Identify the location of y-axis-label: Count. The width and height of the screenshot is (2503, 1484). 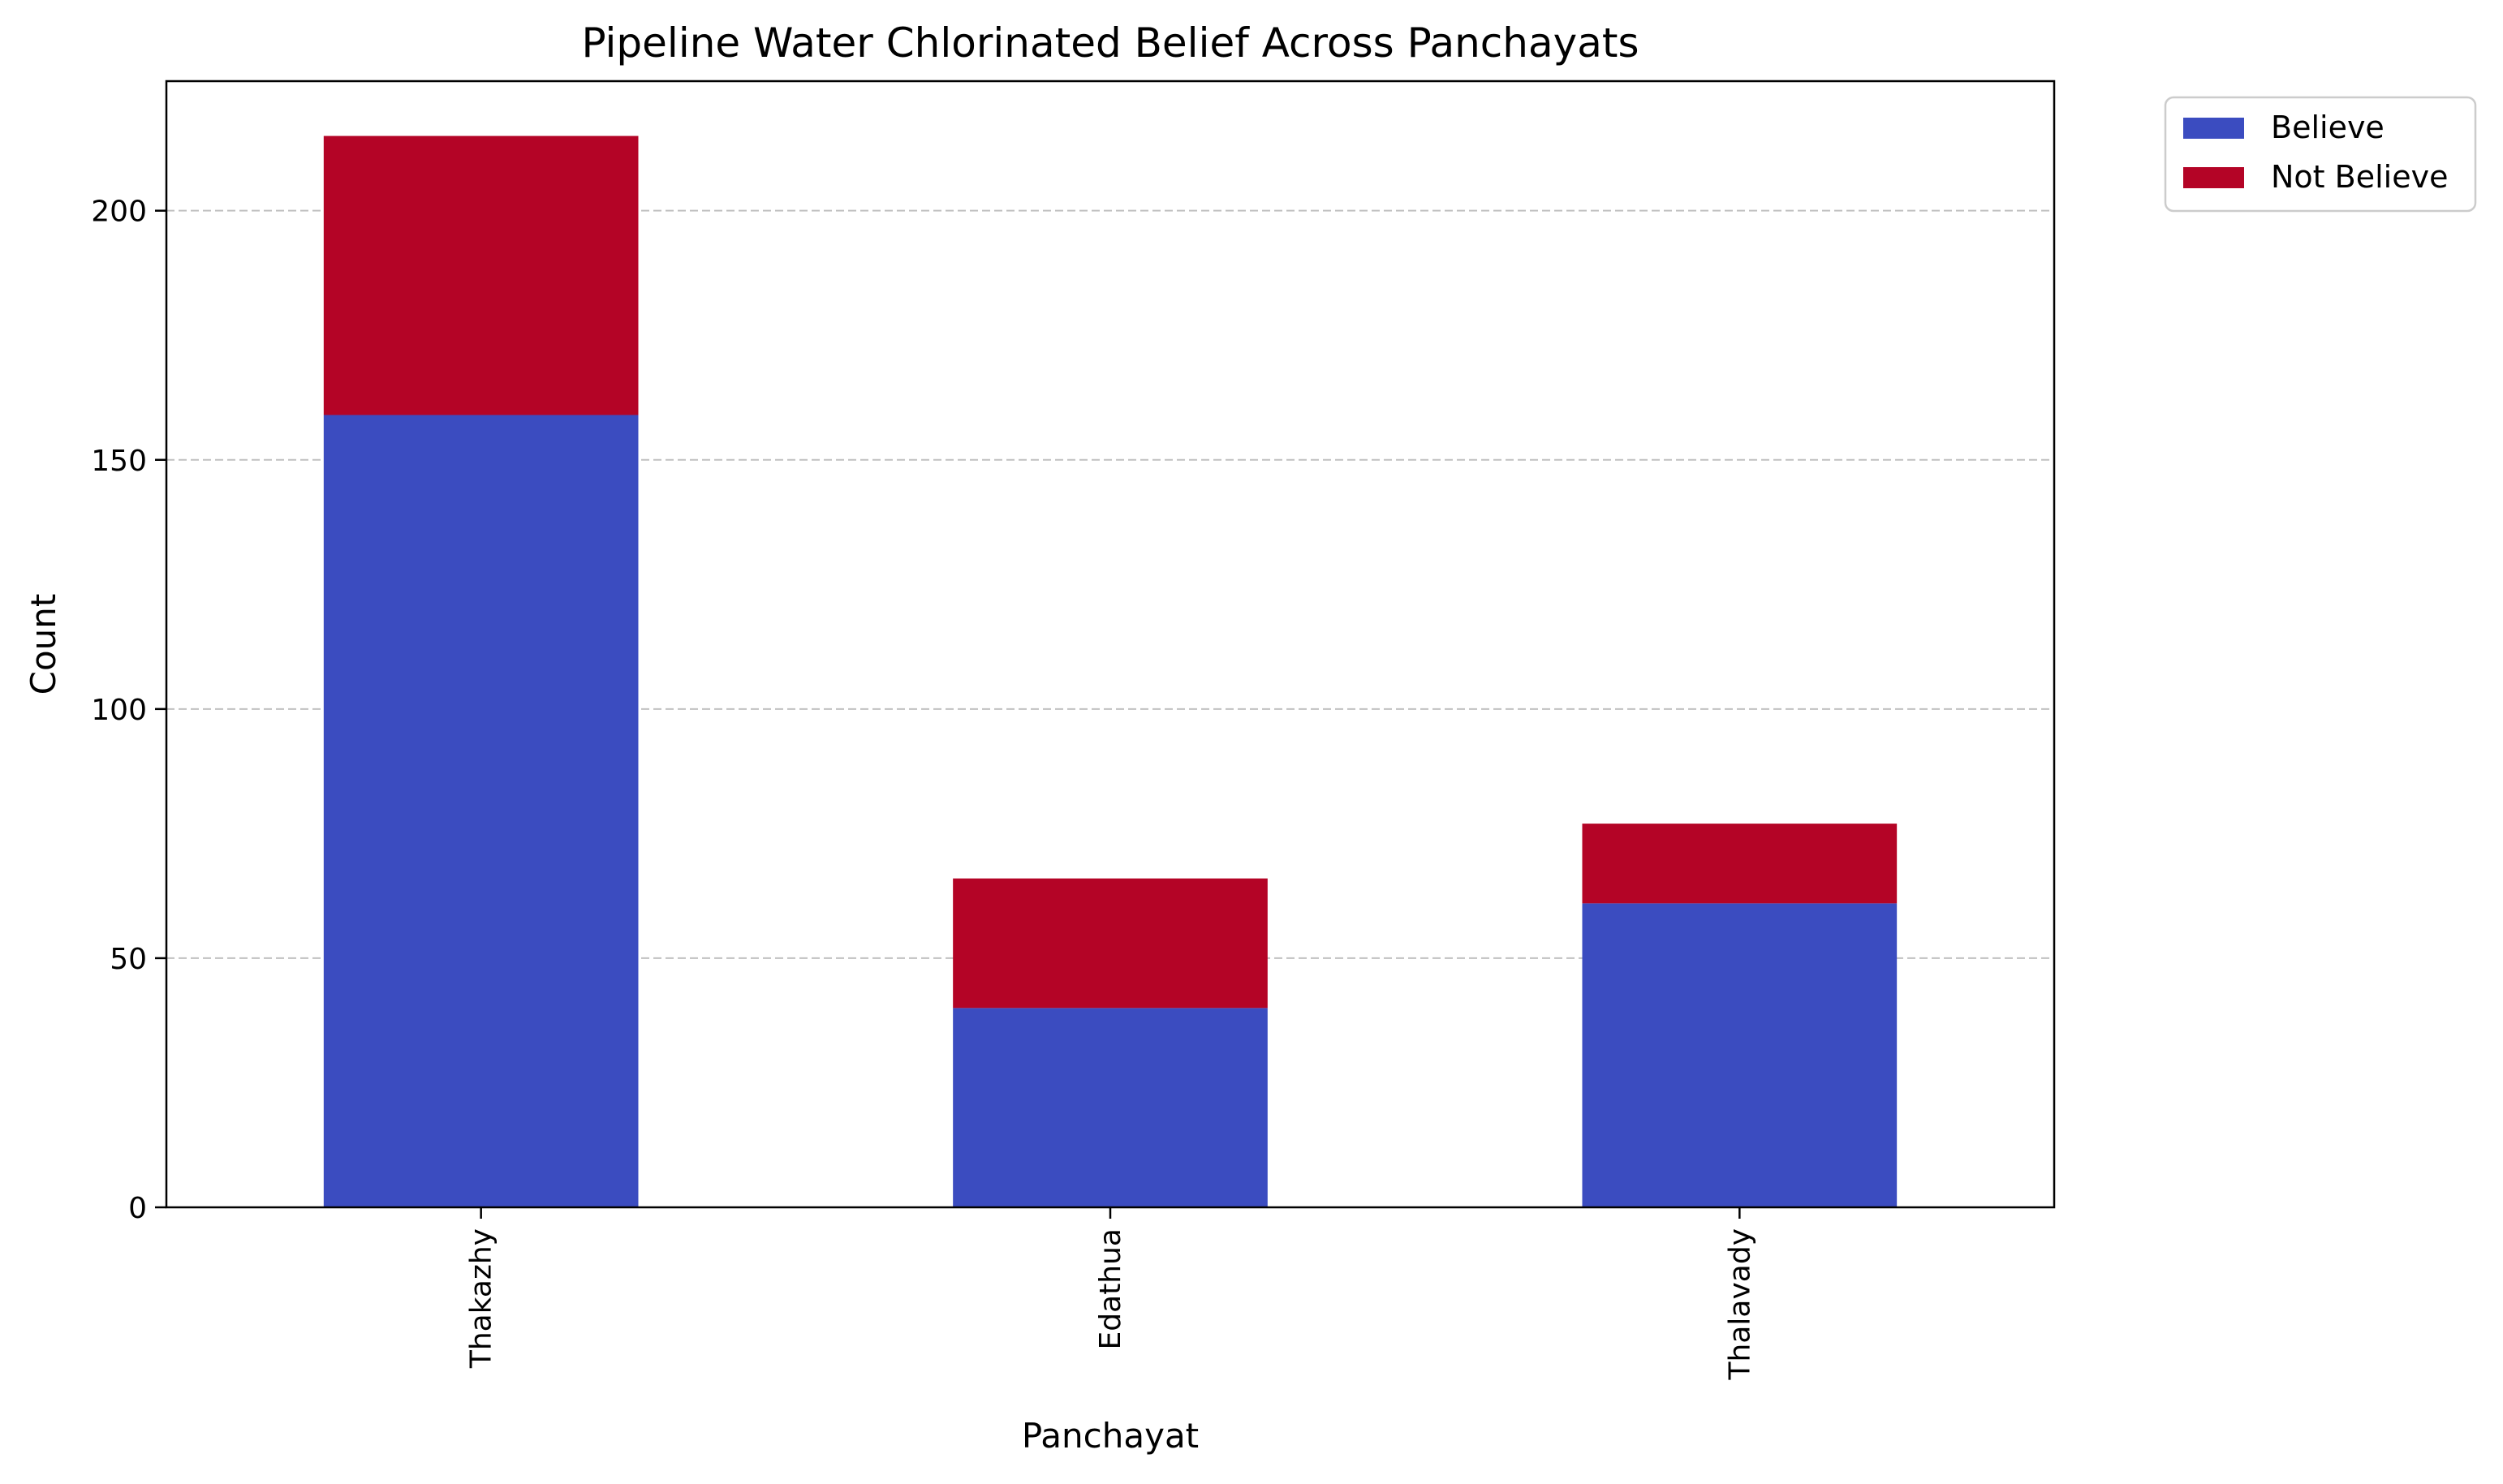
(44, 644).